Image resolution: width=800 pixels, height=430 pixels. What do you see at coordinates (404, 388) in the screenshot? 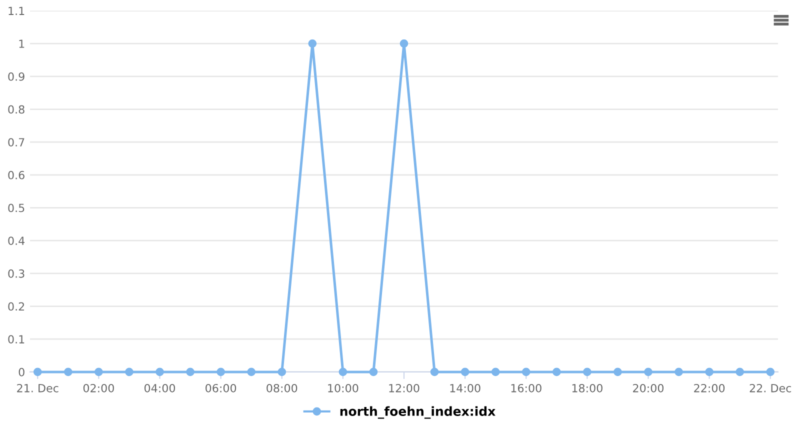
I see `x-tick-label: 12:00` at bounding box center [404, 388].